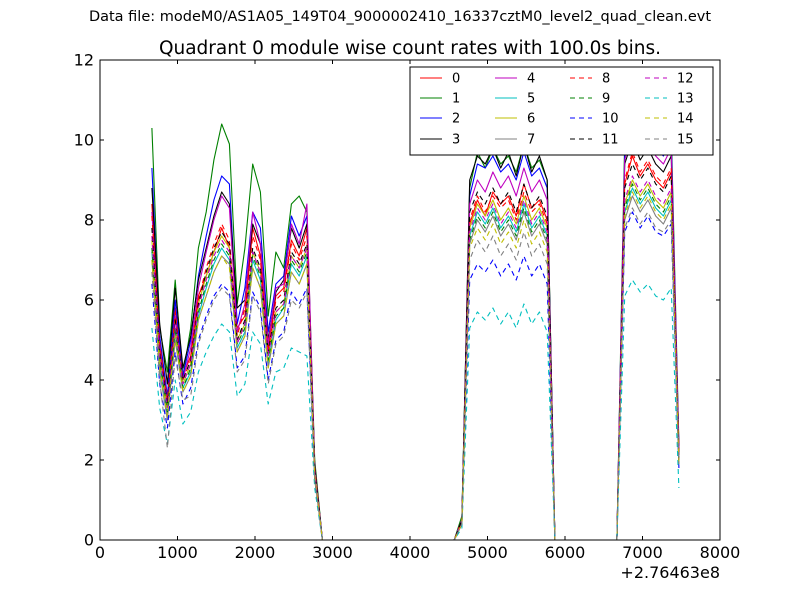 The height and width of the screenshot is (600, 800). I want to click on legend-label-13: 13, so click(685, 99).